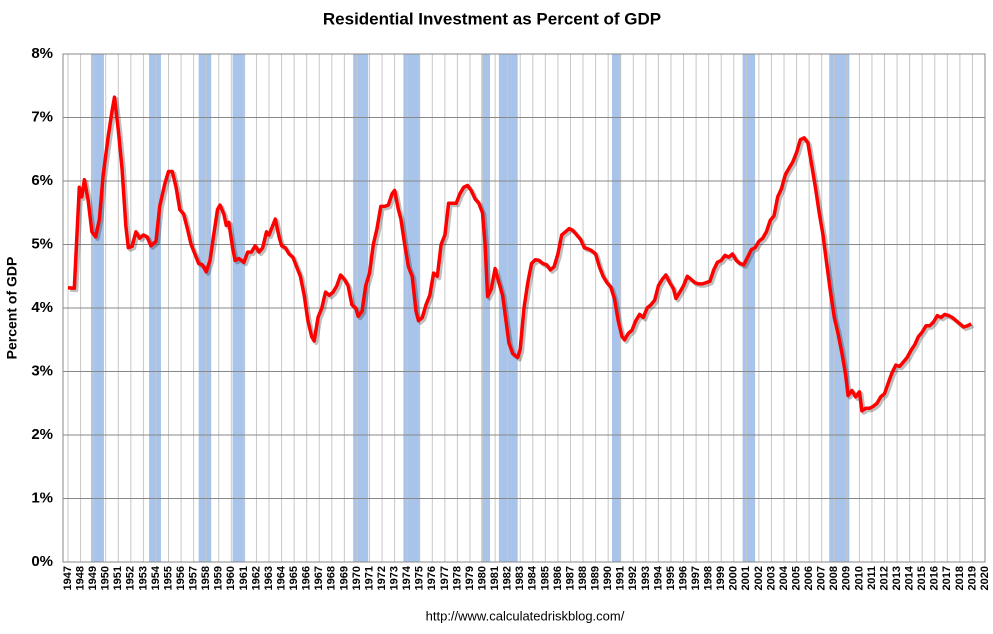  I want to click on x-tick-label: 1949, so click(93, 578).